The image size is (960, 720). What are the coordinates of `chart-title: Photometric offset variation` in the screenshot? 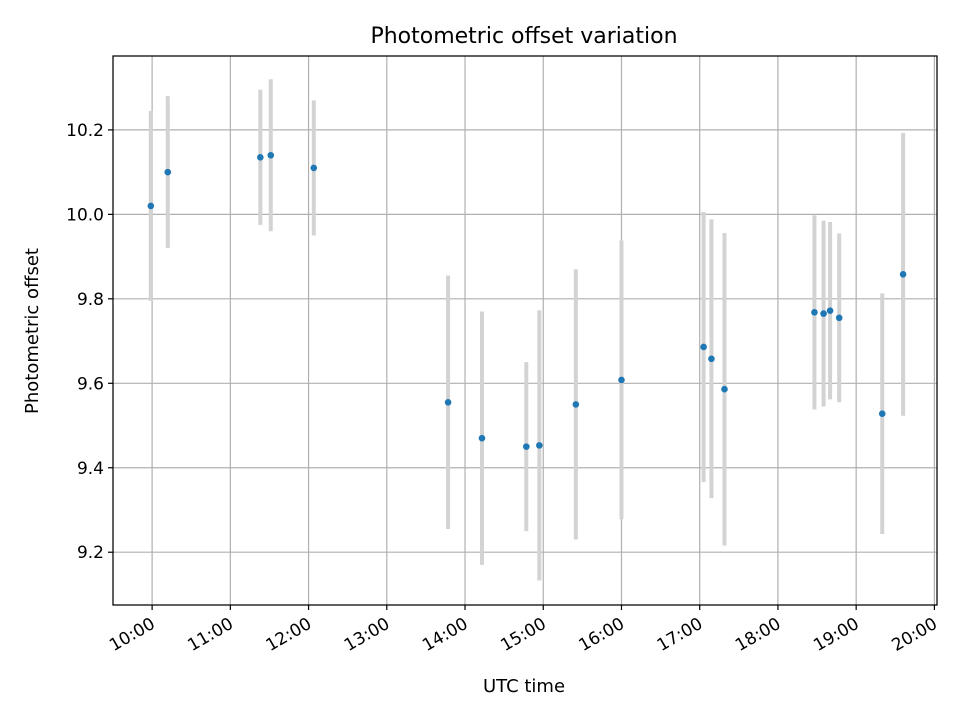 It's located at (523, 36).